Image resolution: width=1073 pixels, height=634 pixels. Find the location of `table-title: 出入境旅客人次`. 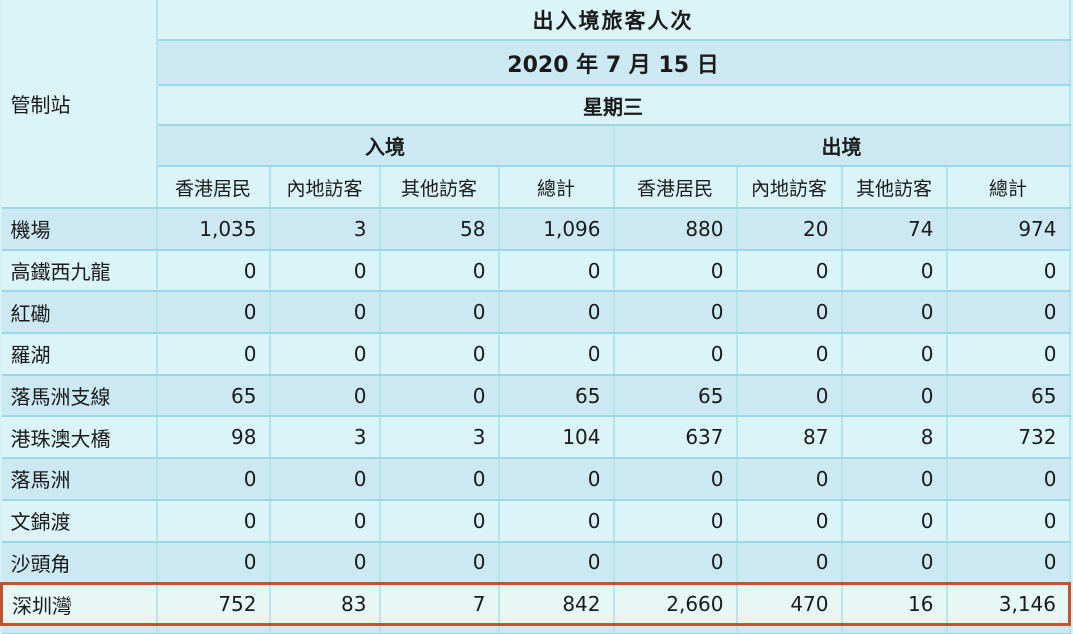

table-title: 出入境旅客人次 is located at coordinates (613, 20).